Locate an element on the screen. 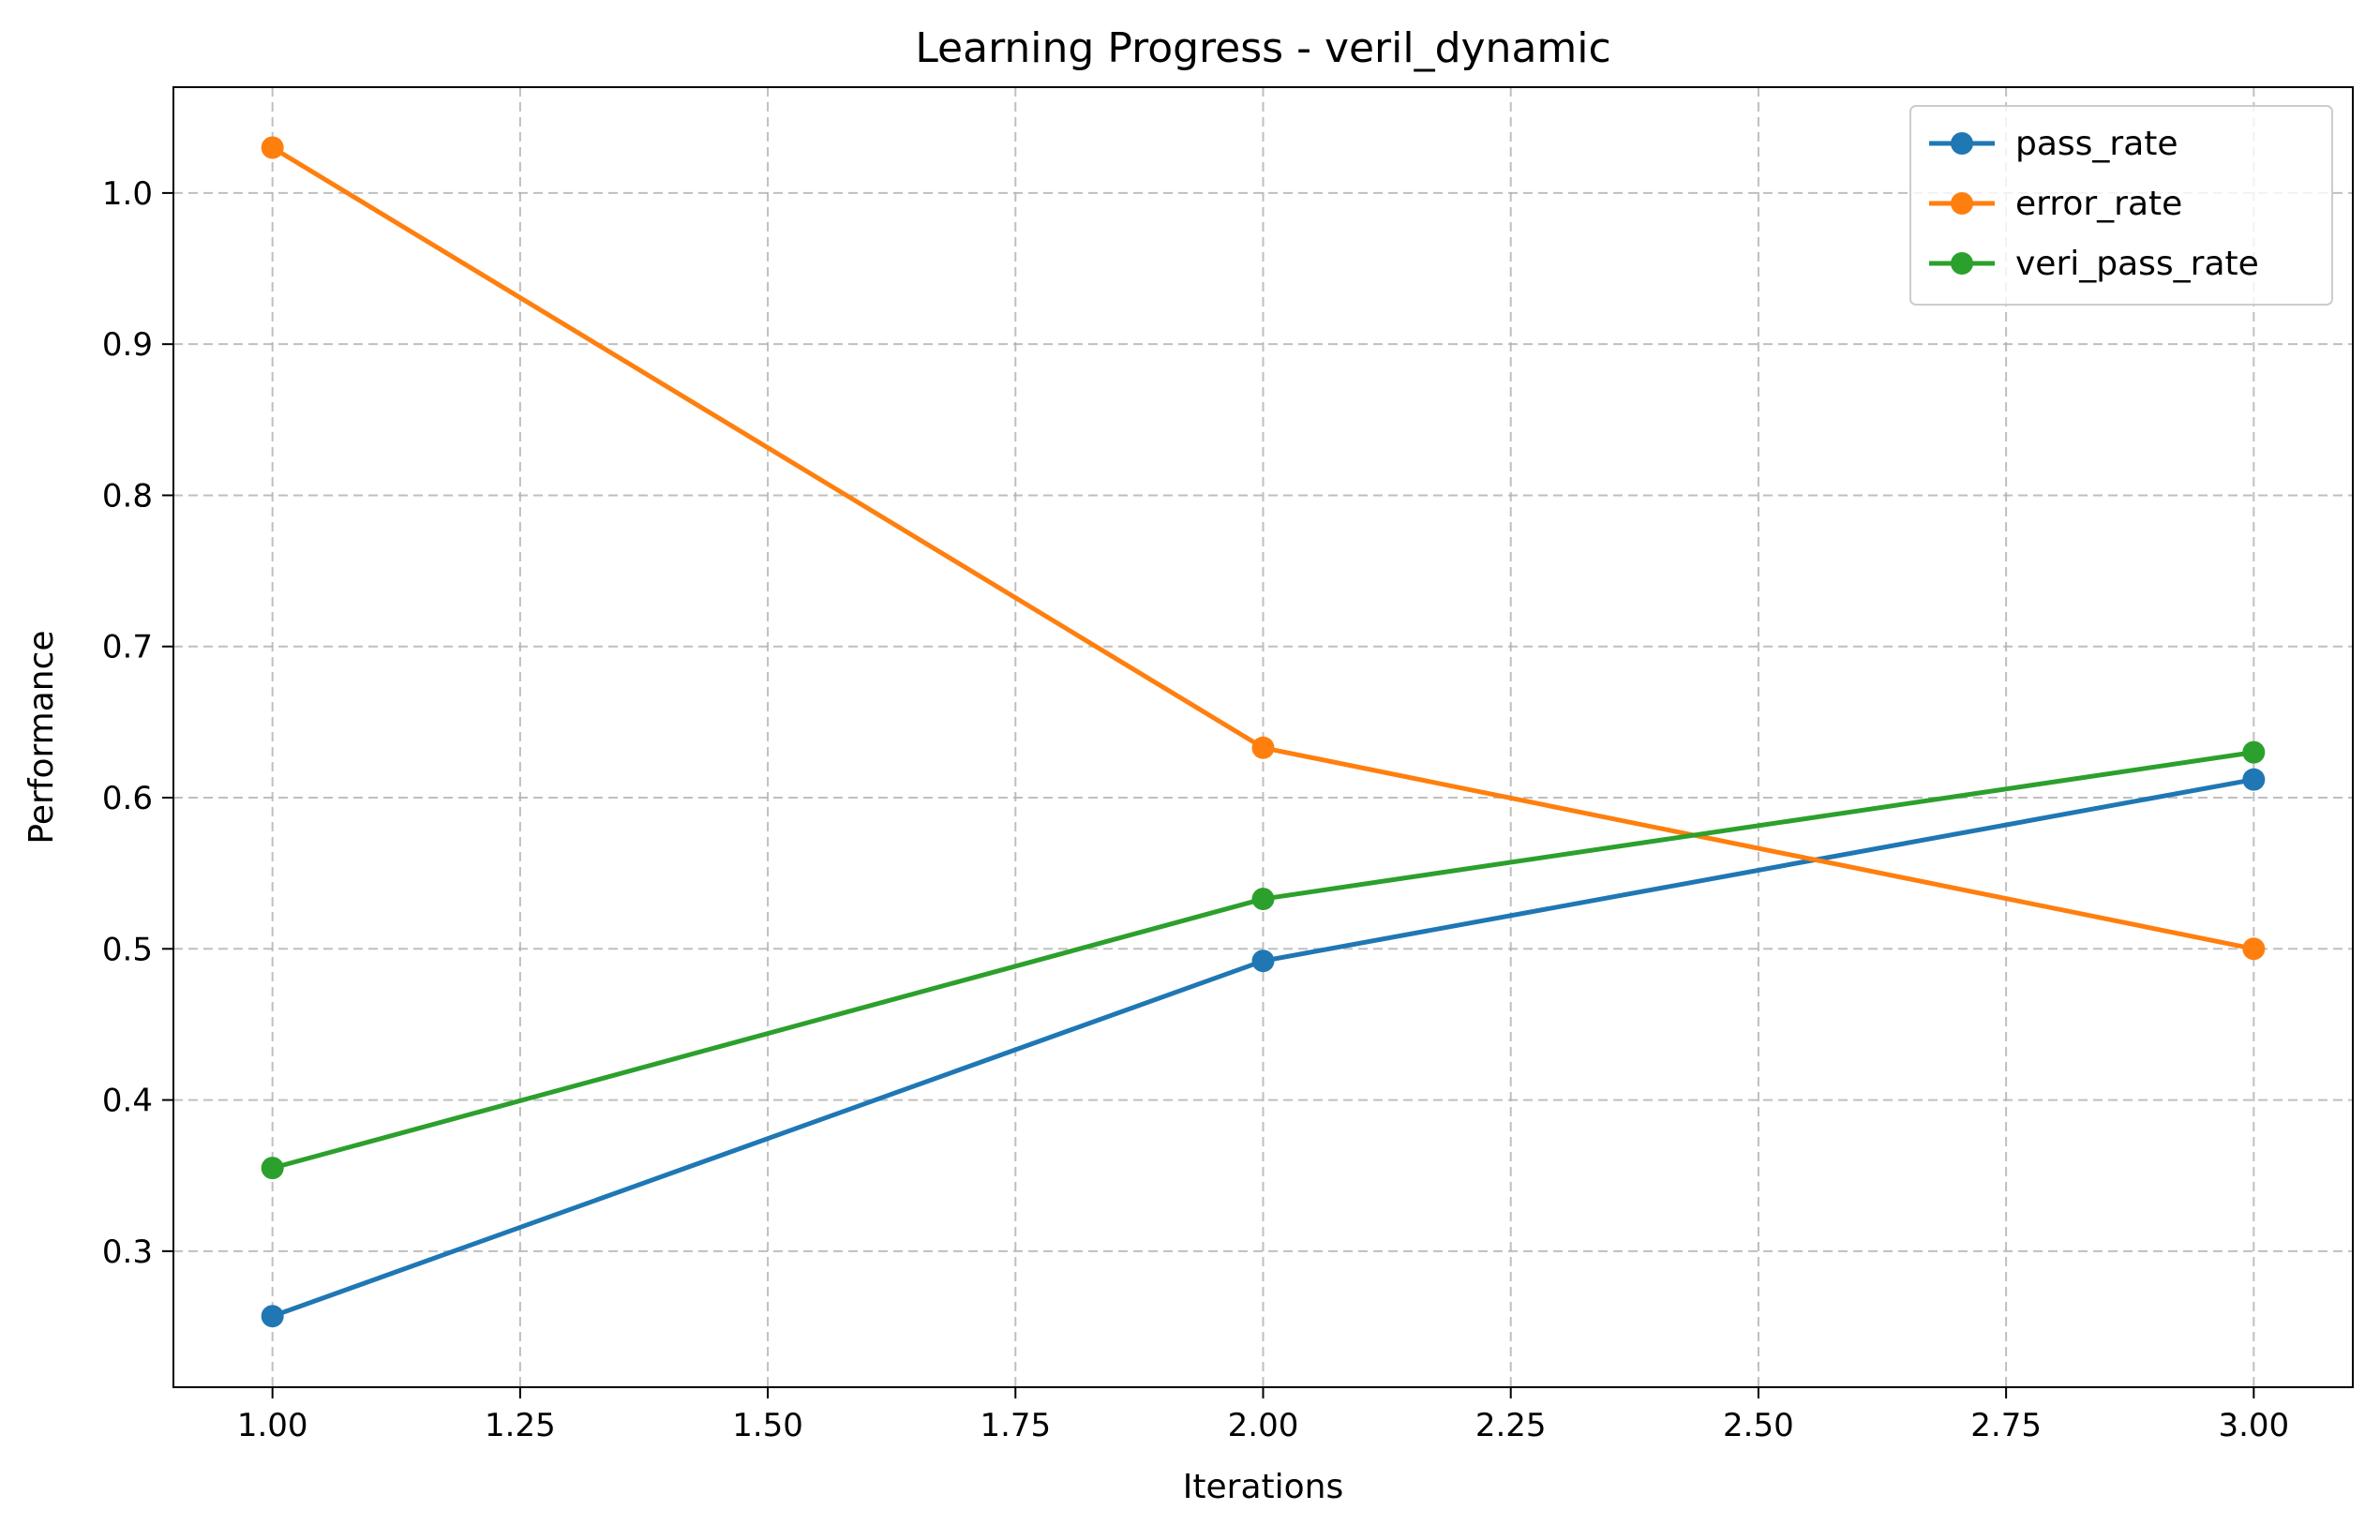 The image size is (2380, 1540). x-tick-label: 1.50 is located at coordinates (767, 1425).